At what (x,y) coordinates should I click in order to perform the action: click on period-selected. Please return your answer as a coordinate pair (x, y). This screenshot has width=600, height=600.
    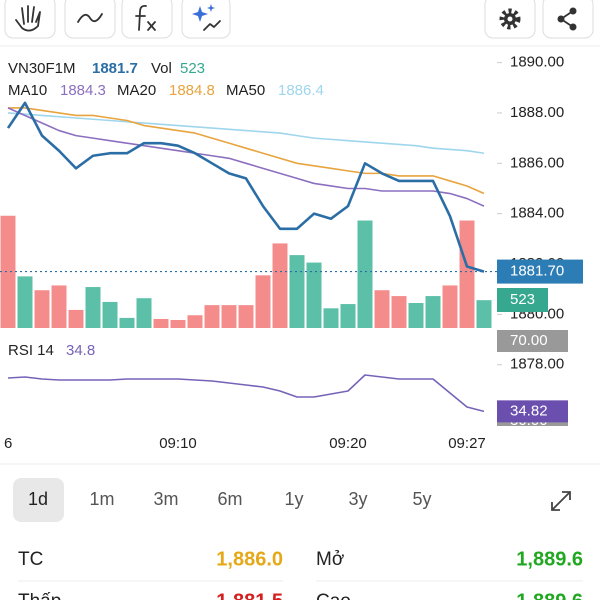
    Looking at the image, I should click on (38, 500).